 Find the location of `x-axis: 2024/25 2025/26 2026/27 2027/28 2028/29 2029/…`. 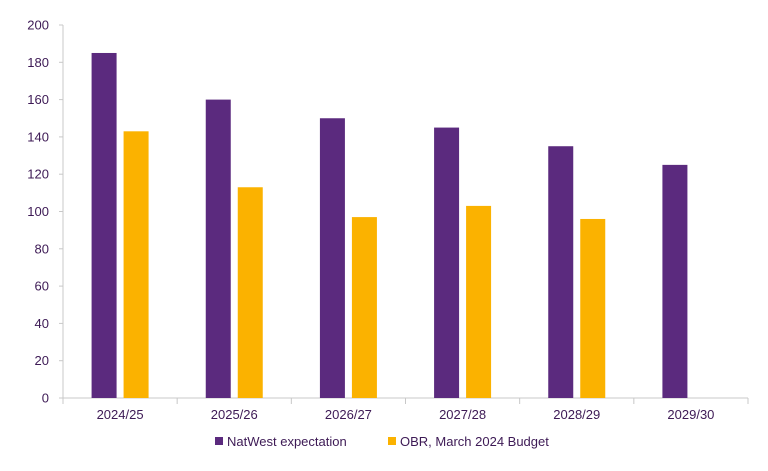

x-axis: 2024/25 2025/26 2026/27 2027/28 2028/29 2029/… is located at coordinates (405, 409).